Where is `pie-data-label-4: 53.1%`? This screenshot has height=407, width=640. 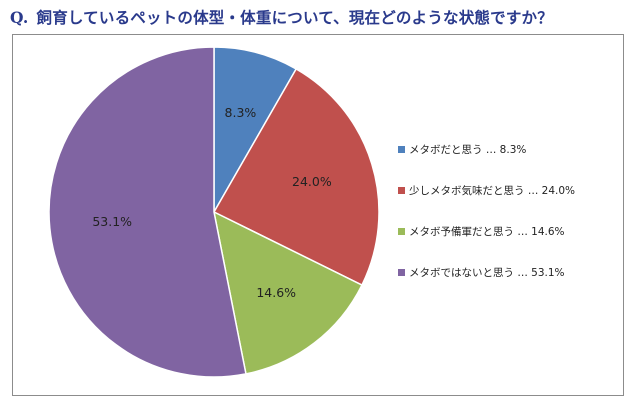 pie-data-label-4: 53.1% is located at coordinates (112, 221).